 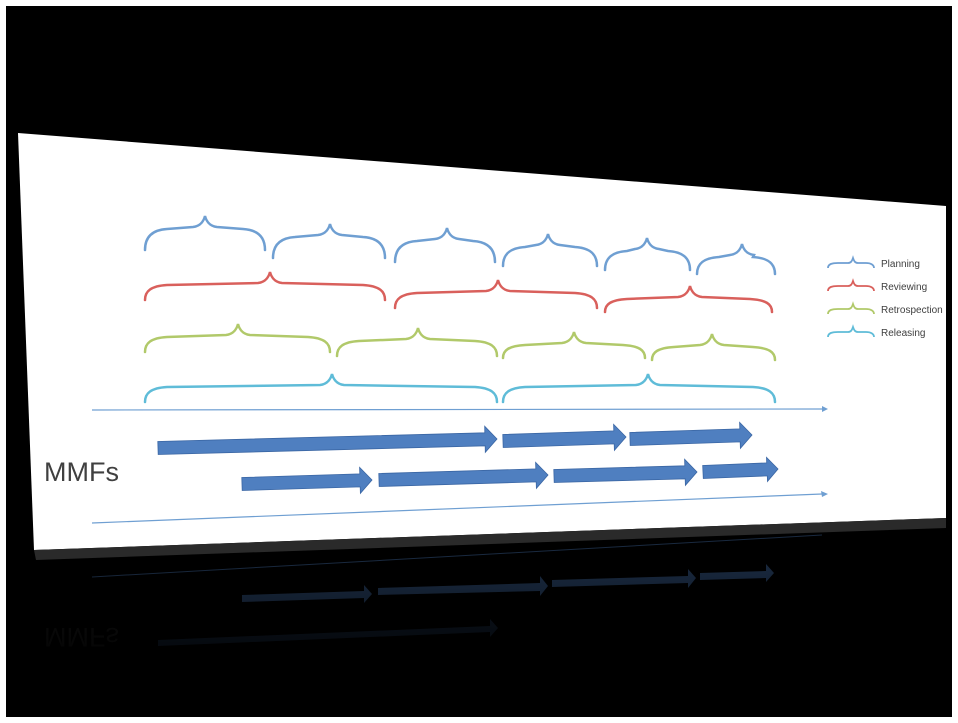 I want to click on timeline-line-bottom, so click(x=457, y=508).